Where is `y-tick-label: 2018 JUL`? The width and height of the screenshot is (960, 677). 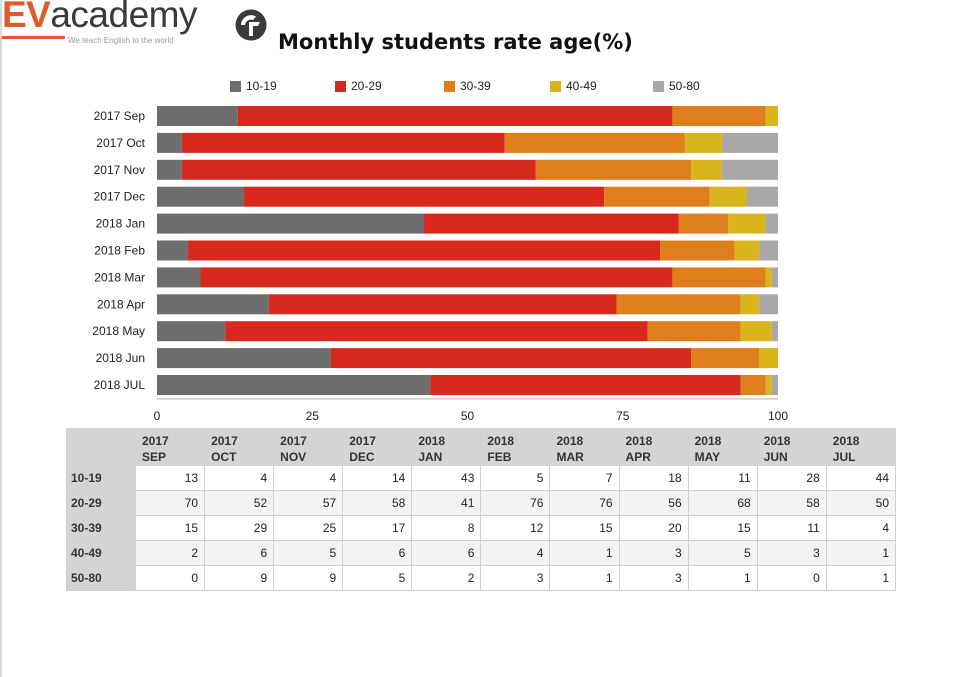 y-tick-label: 2018 JUL is located at coordinates (120, 385).